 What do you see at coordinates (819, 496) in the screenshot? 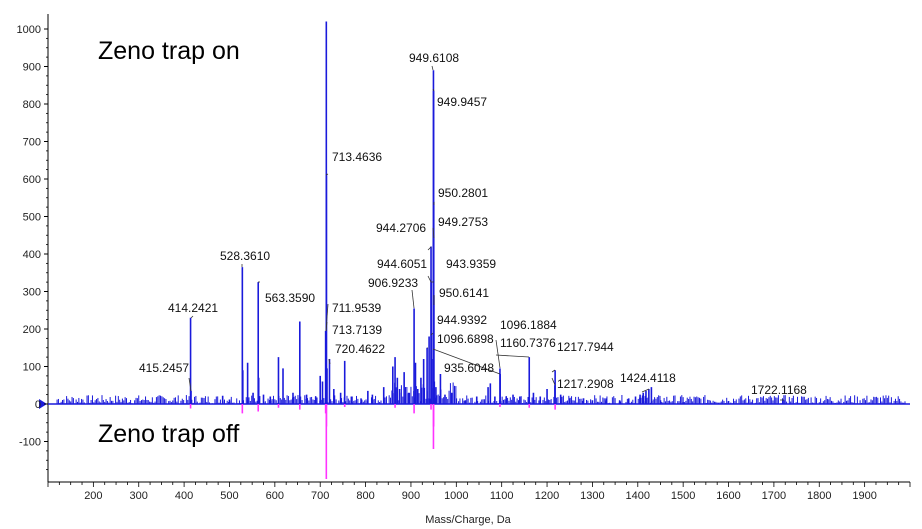
I see `x-tick-label: 1800` at bounding box center [819, 496].